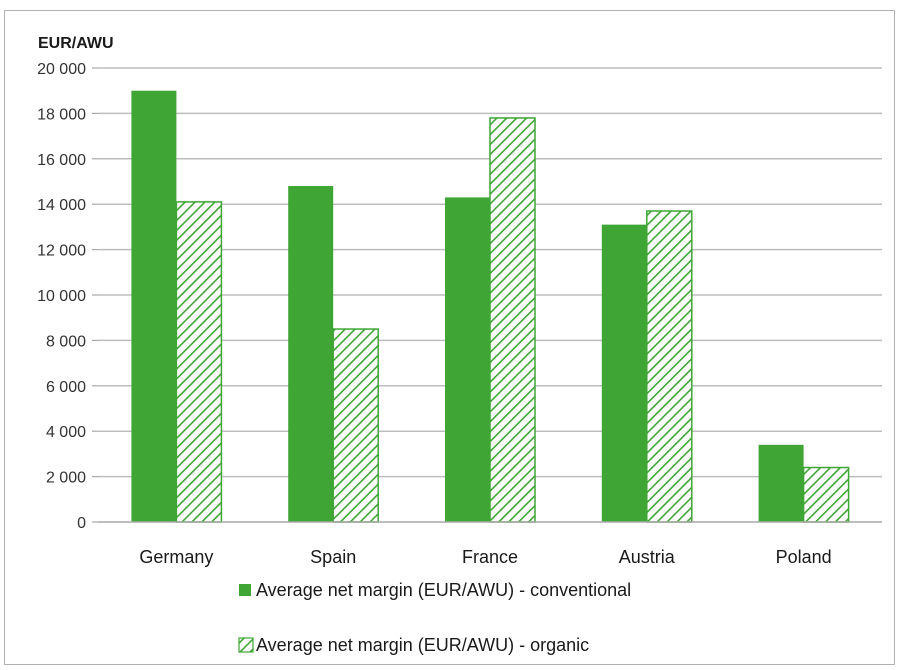  Describe the element at coordinates (176, 557) in the screenshot. I see `x-tick-label: Germany` at that location.